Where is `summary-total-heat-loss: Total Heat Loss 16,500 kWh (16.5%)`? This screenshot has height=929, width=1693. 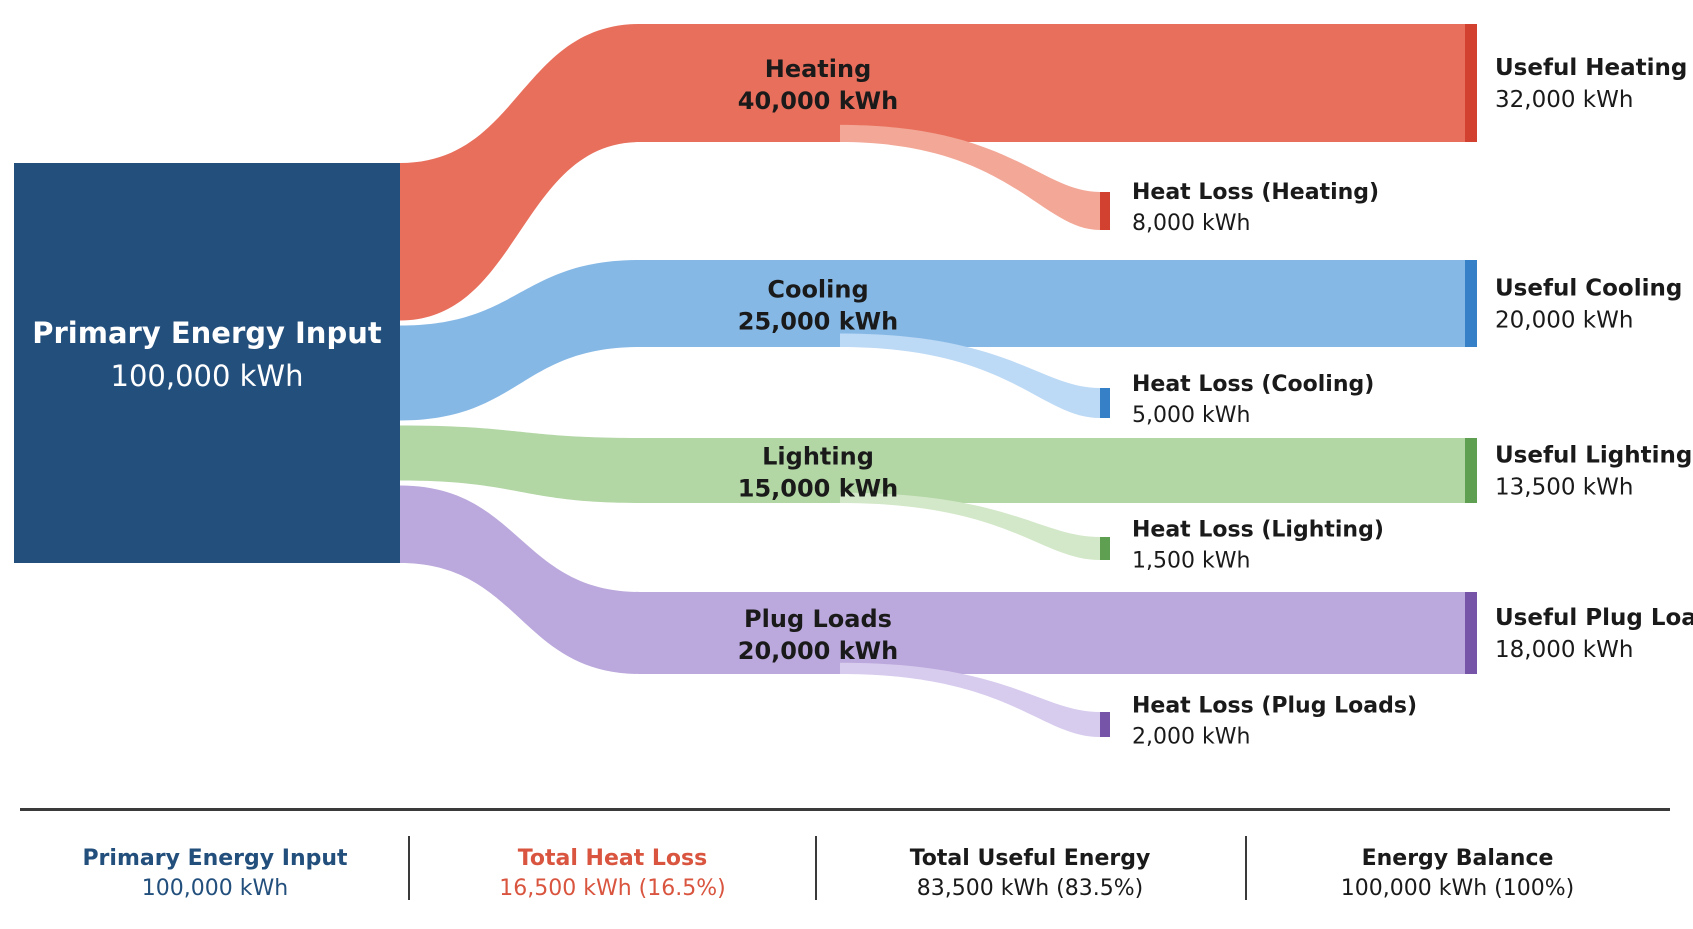 summary-total-heat-loss: Total Heat Loss 16,500 kWh (16.5%) is located at coordinates (612, 874).